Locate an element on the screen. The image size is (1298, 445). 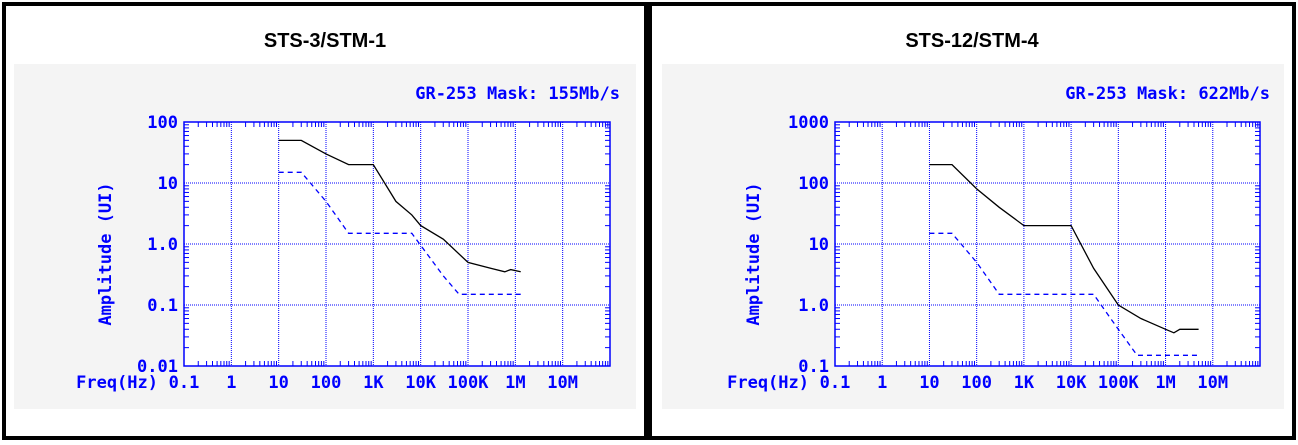
y-tick-label: 0.01 is located at coordinates (157, 367).